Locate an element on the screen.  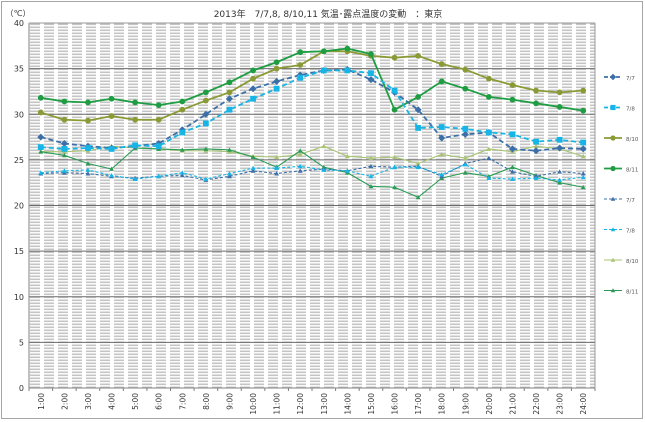
legend-label: 8/10 is located at coordinates (632, 140).